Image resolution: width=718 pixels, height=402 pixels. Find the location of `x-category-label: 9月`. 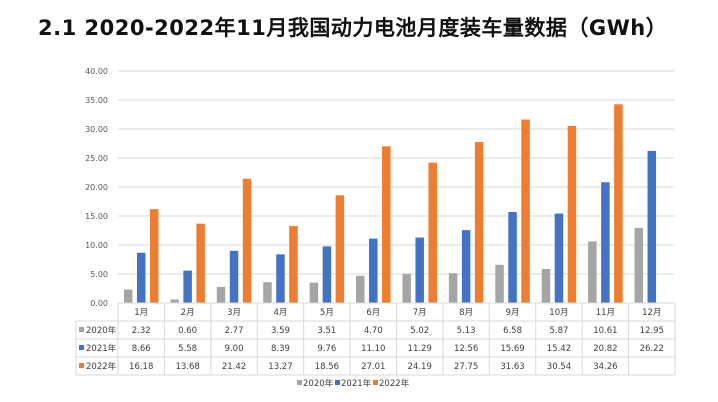

x-category-label: 9月 is located at coordinates (513, 313).